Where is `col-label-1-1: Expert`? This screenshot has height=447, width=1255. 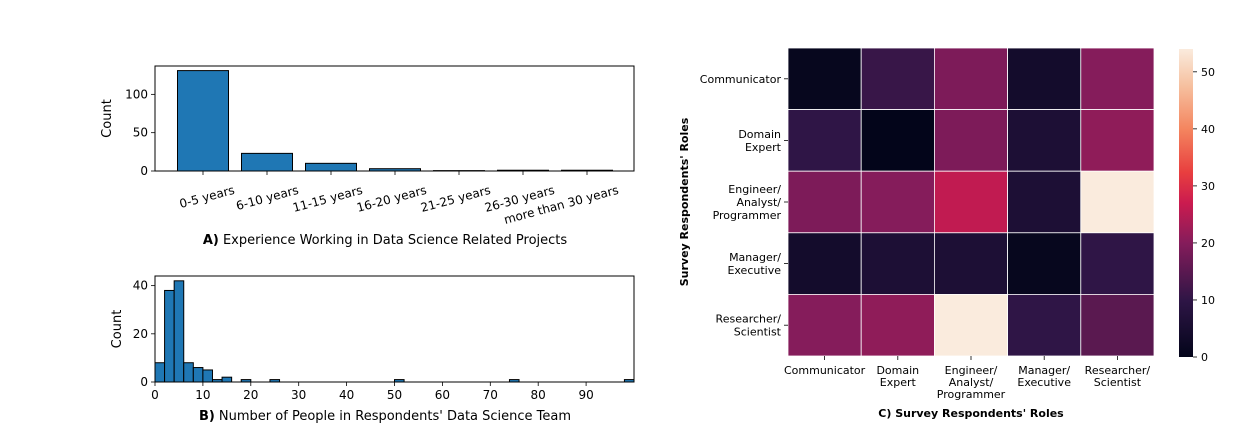 col-label-1-1: Expert is located at coordinates (898, 382).